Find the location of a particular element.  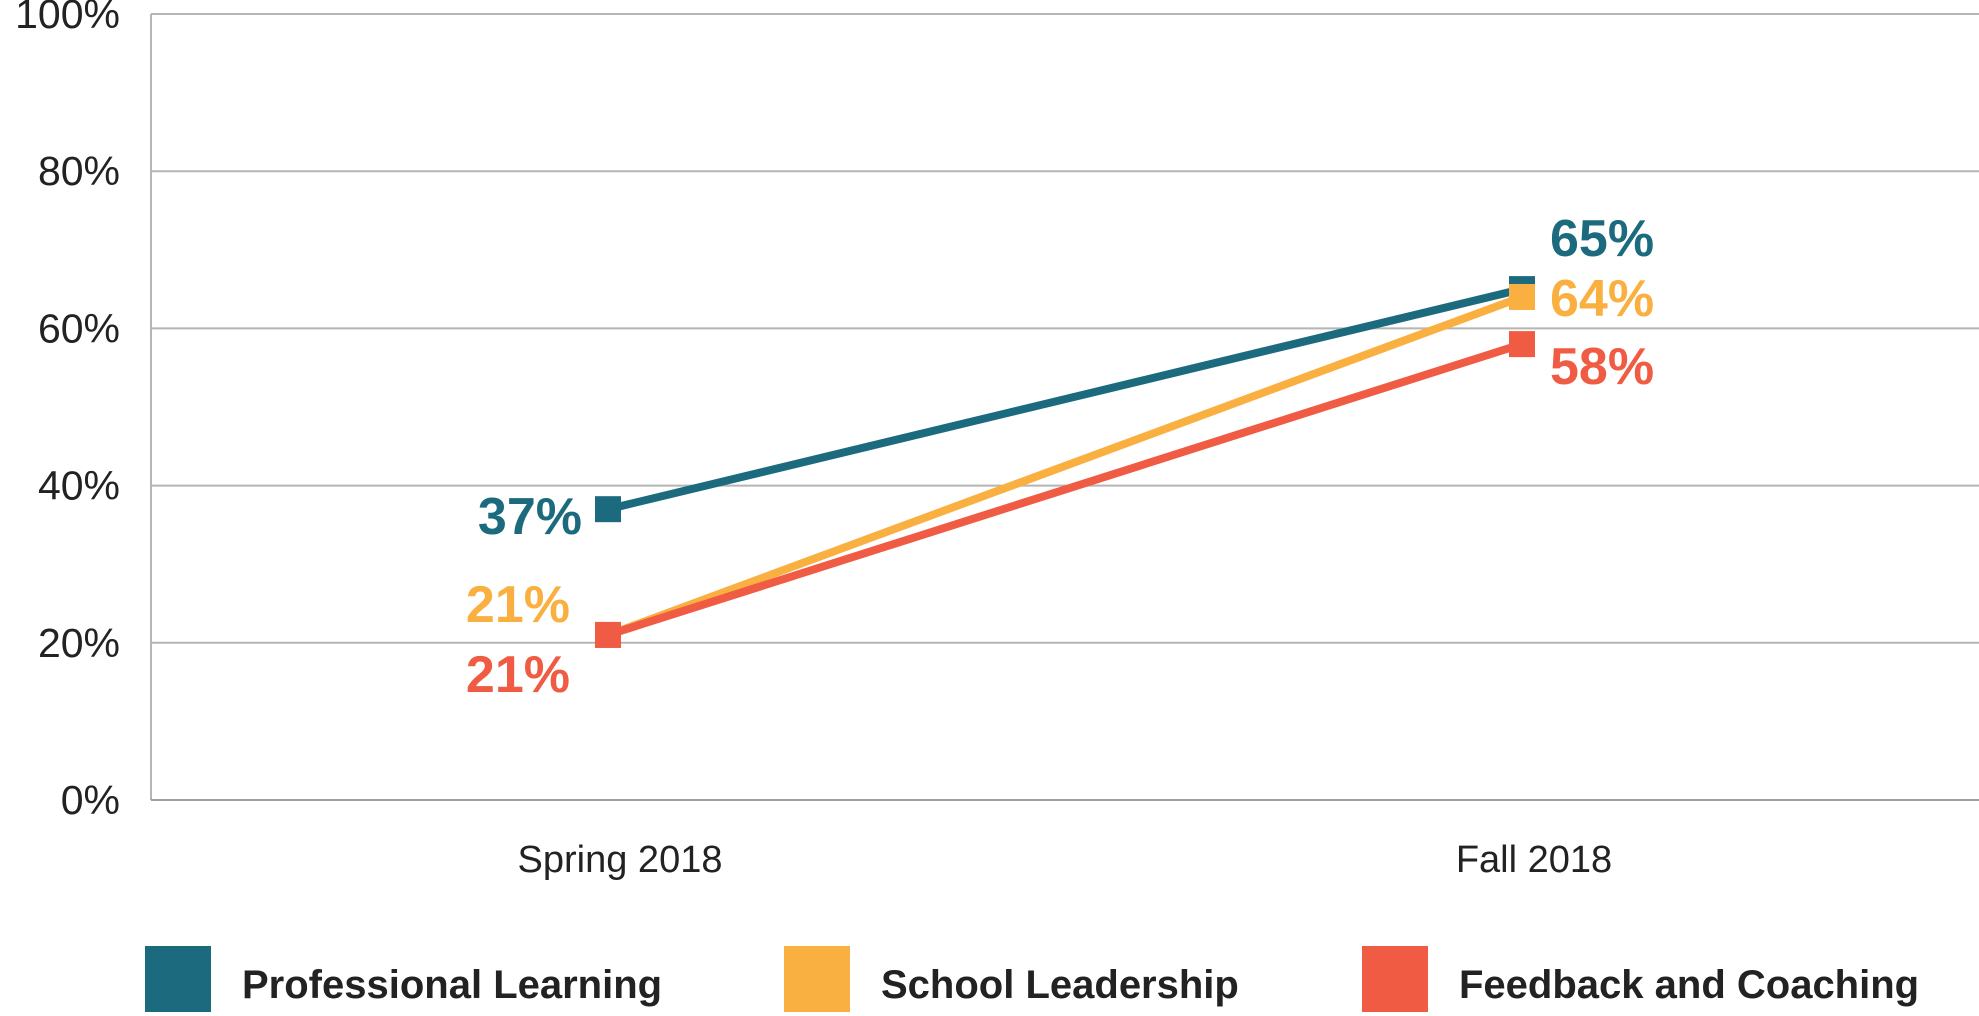

data-label: 64% is located at coordinates (1602, 299).